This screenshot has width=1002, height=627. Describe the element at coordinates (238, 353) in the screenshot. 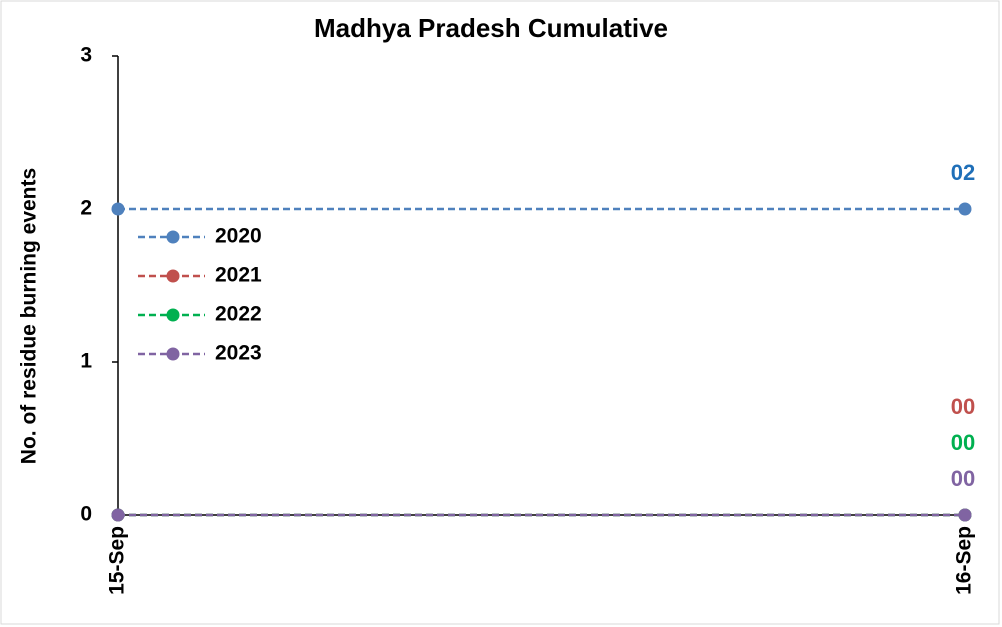

I see `legend-label: 2023` at that location.